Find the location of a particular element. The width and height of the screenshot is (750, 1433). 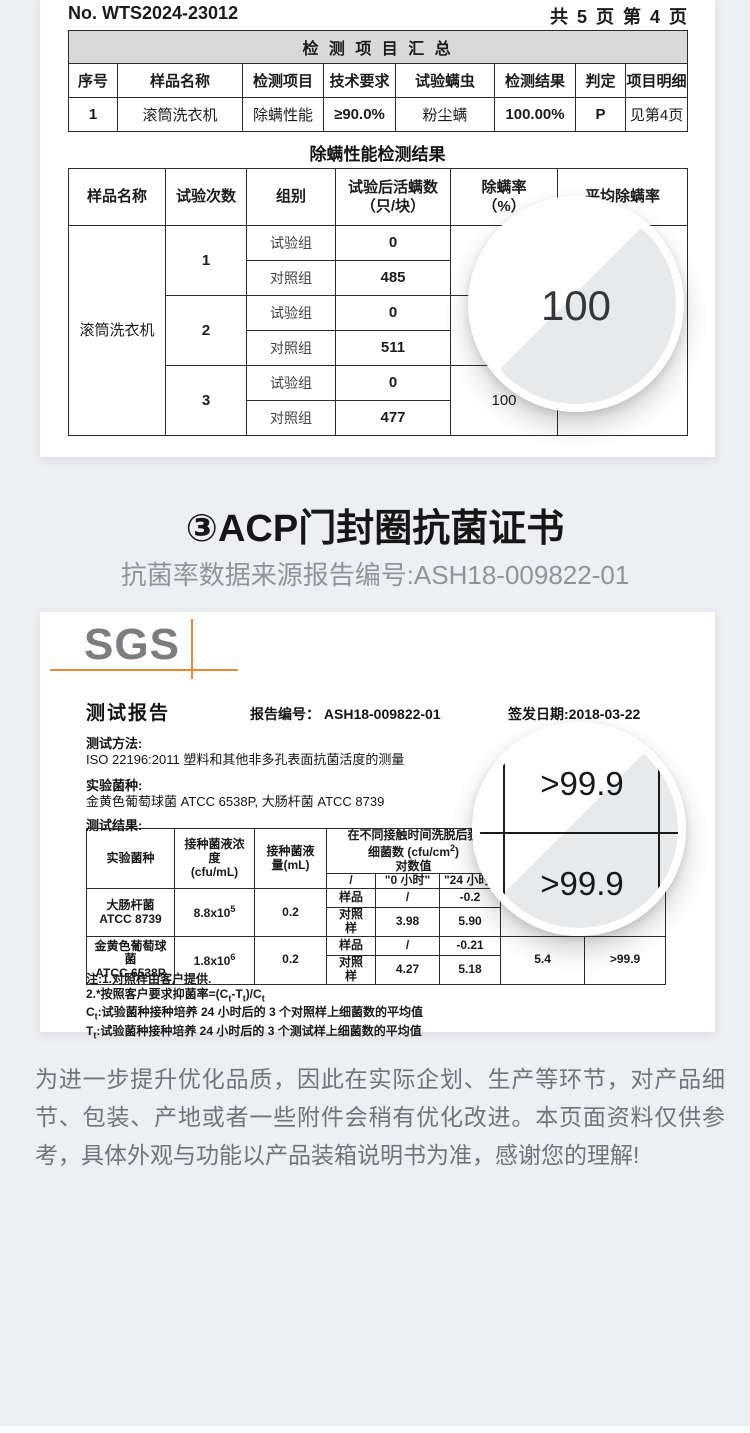

summary-data-cell: 除螨性能 is located at coordinates (283, 114).